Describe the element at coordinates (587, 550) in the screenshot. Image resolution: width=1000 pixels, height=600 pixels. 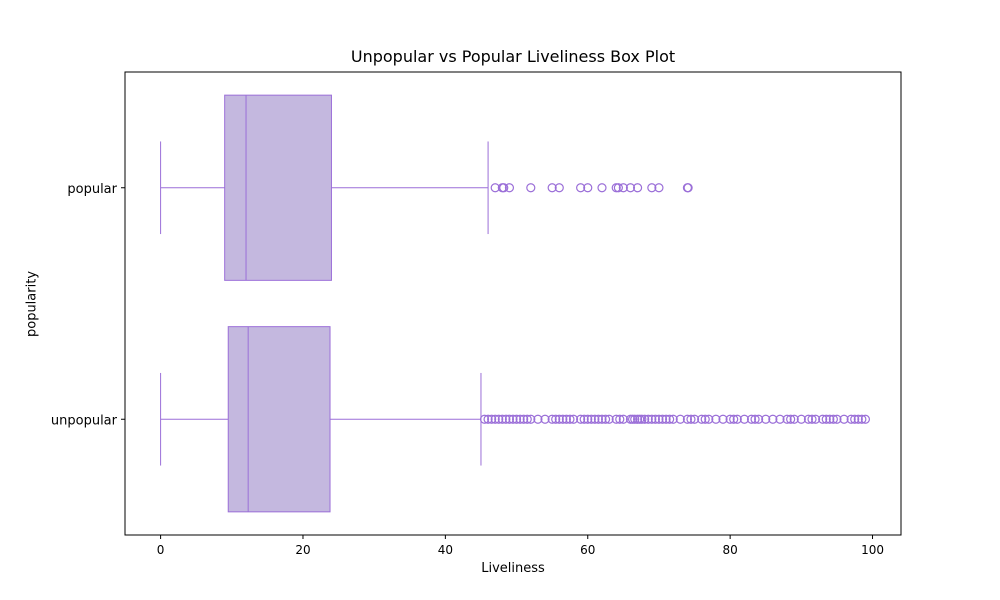
I see `x-tick-label: 60` at that location.